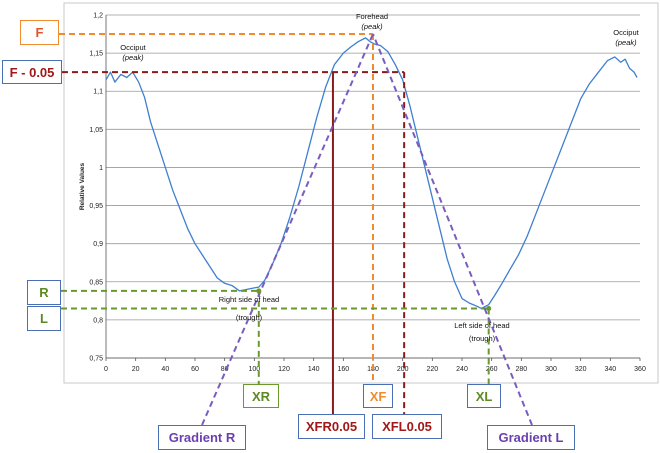 The width and height of the screenshot is (660, 453). What do you see at coordinates (531, 437) in the screenshot?
I see `gradient-l-label-box: Gradient L` at bounding box center [531, 437].